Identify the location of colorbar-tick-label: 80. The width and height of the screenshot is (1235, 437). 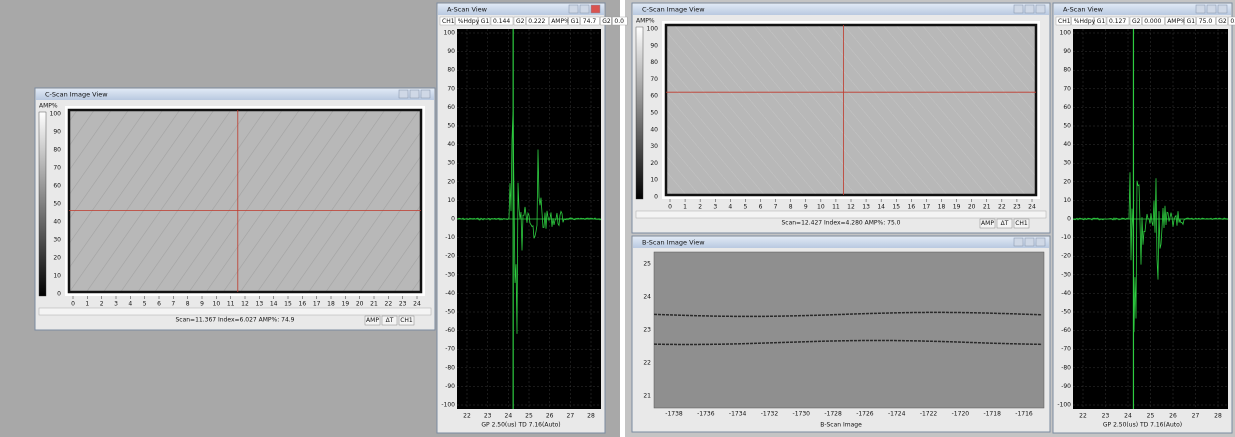
(654, 62).